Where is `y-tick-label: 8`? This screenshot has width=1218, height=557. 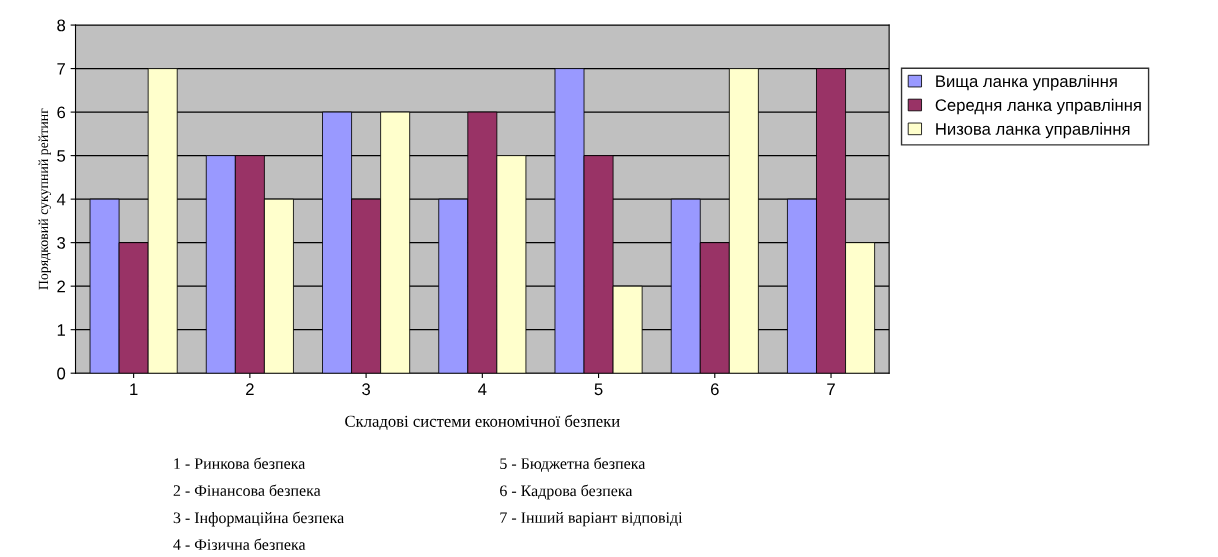
y-tick-label: 8 is located at coordinates (61, 25).